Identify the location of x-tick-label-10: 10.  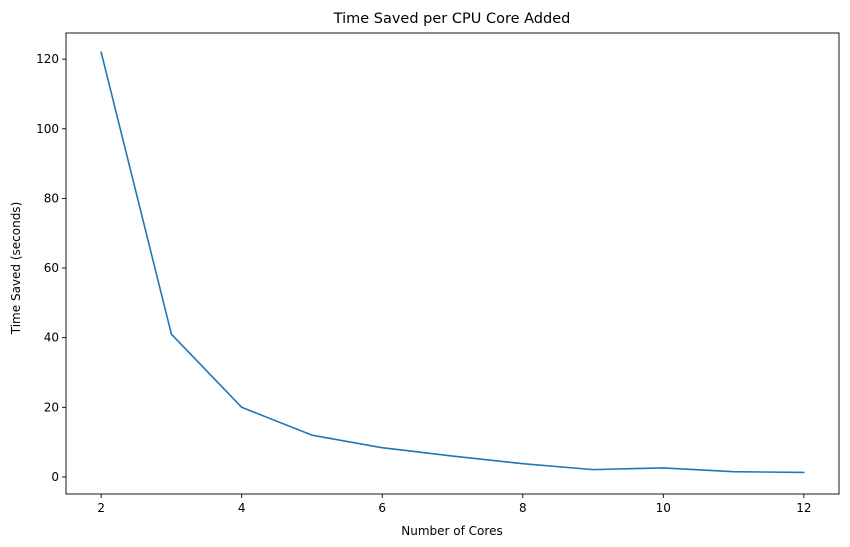
(663, 508).